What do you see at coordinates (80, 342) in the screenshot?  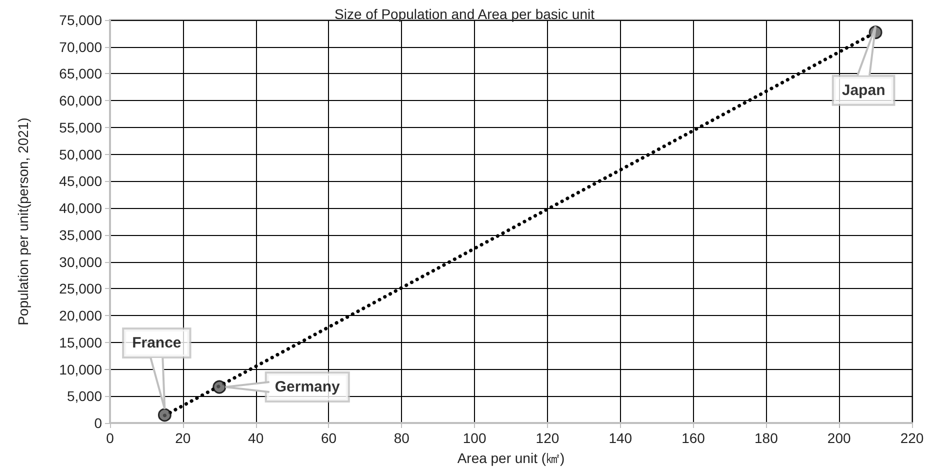 I see `y-tick-label: 15,000` at bounding box center [80, 342].